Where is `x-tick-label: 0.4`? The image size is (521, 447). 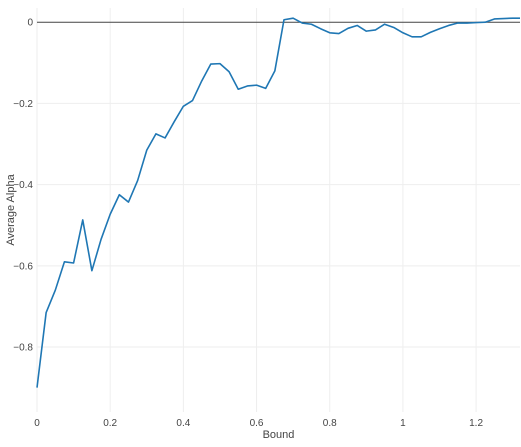 x-tick-label: 0.4 is located at coordinates (183, 423).